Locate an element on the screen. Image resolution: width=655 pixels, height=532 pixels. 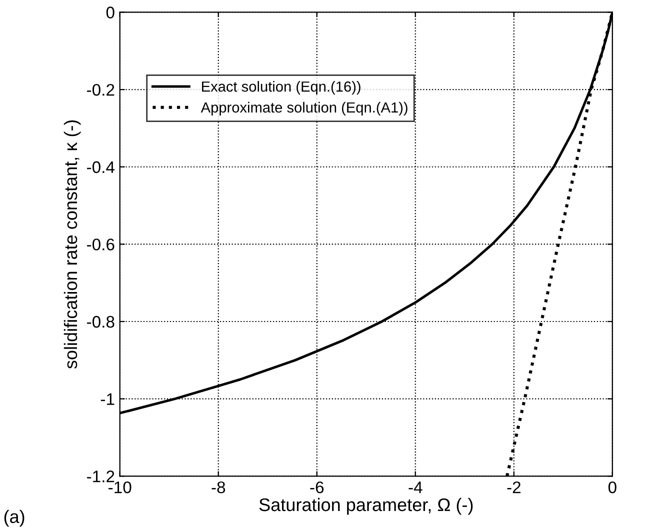
y-tick-label: -1.2 is located at coordinates (100, 476).